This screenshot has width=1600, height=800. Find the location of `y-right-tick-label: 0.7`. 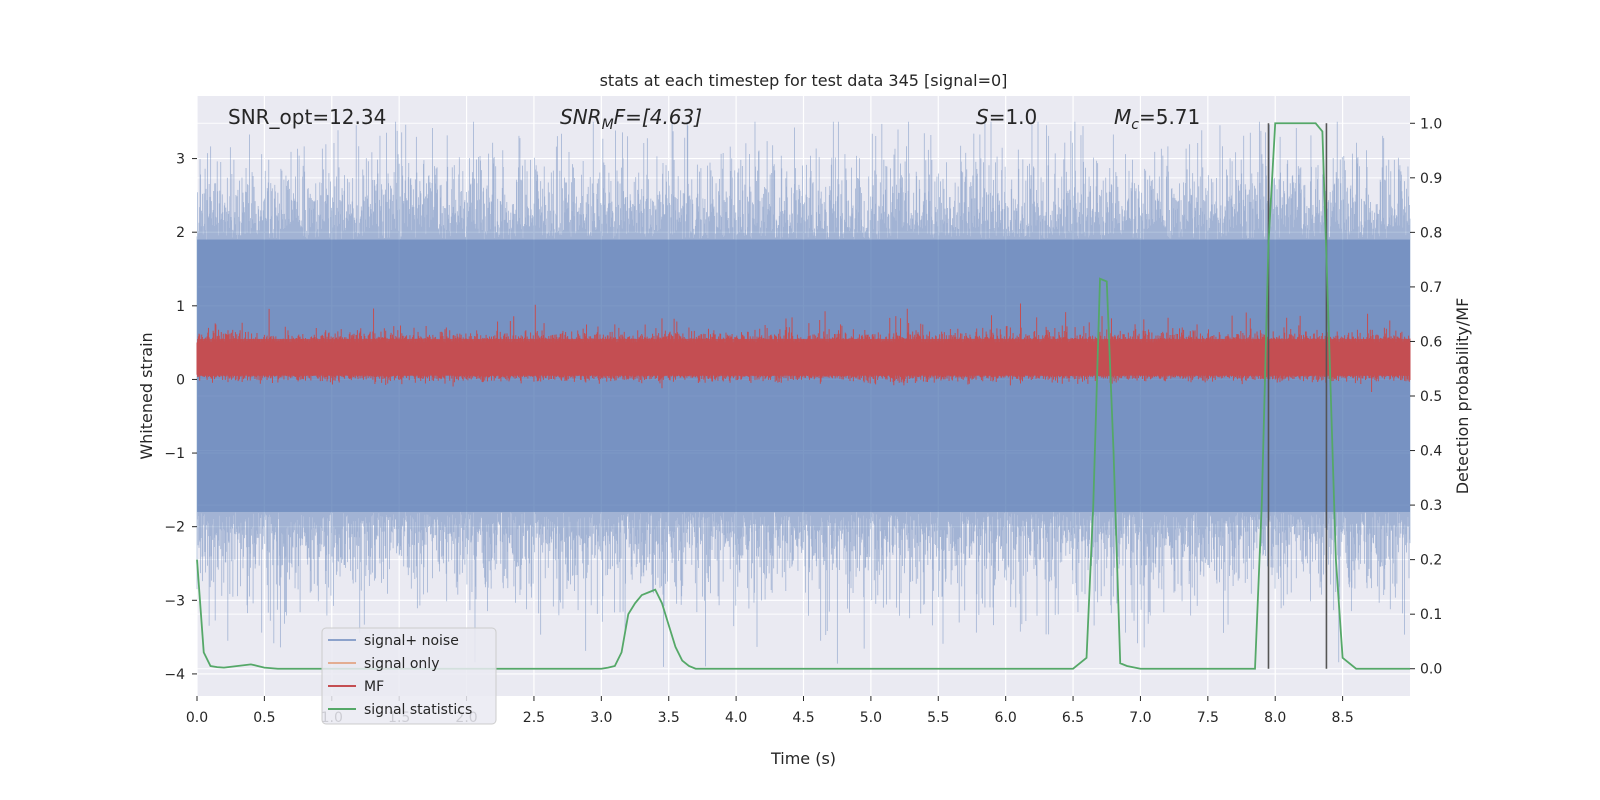

y-right-tick-label: 0.7 is located at coordinates (1431, 288).